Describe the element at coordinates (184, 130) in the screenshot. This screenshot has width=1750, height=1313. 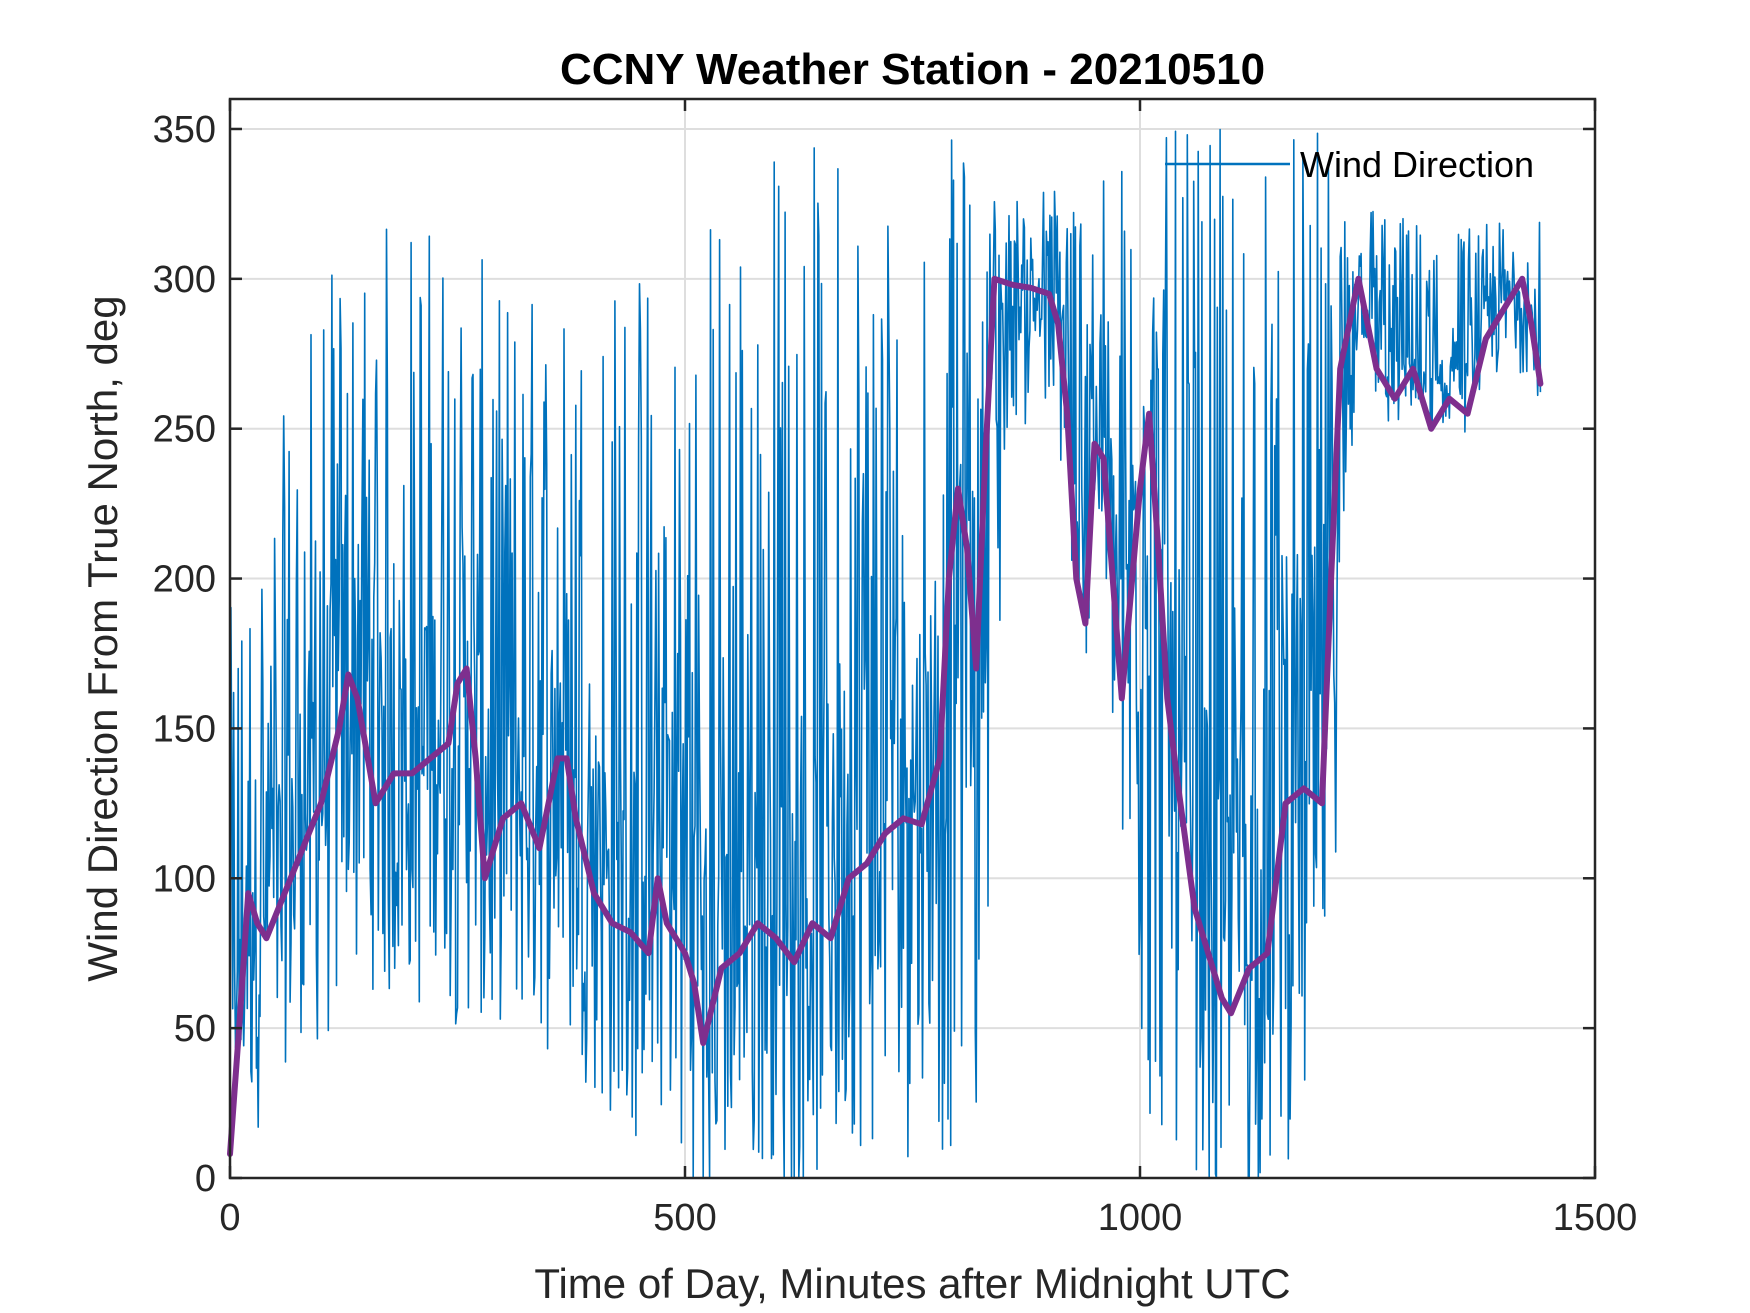
I see `y-tick-label-350: 350` at that location.